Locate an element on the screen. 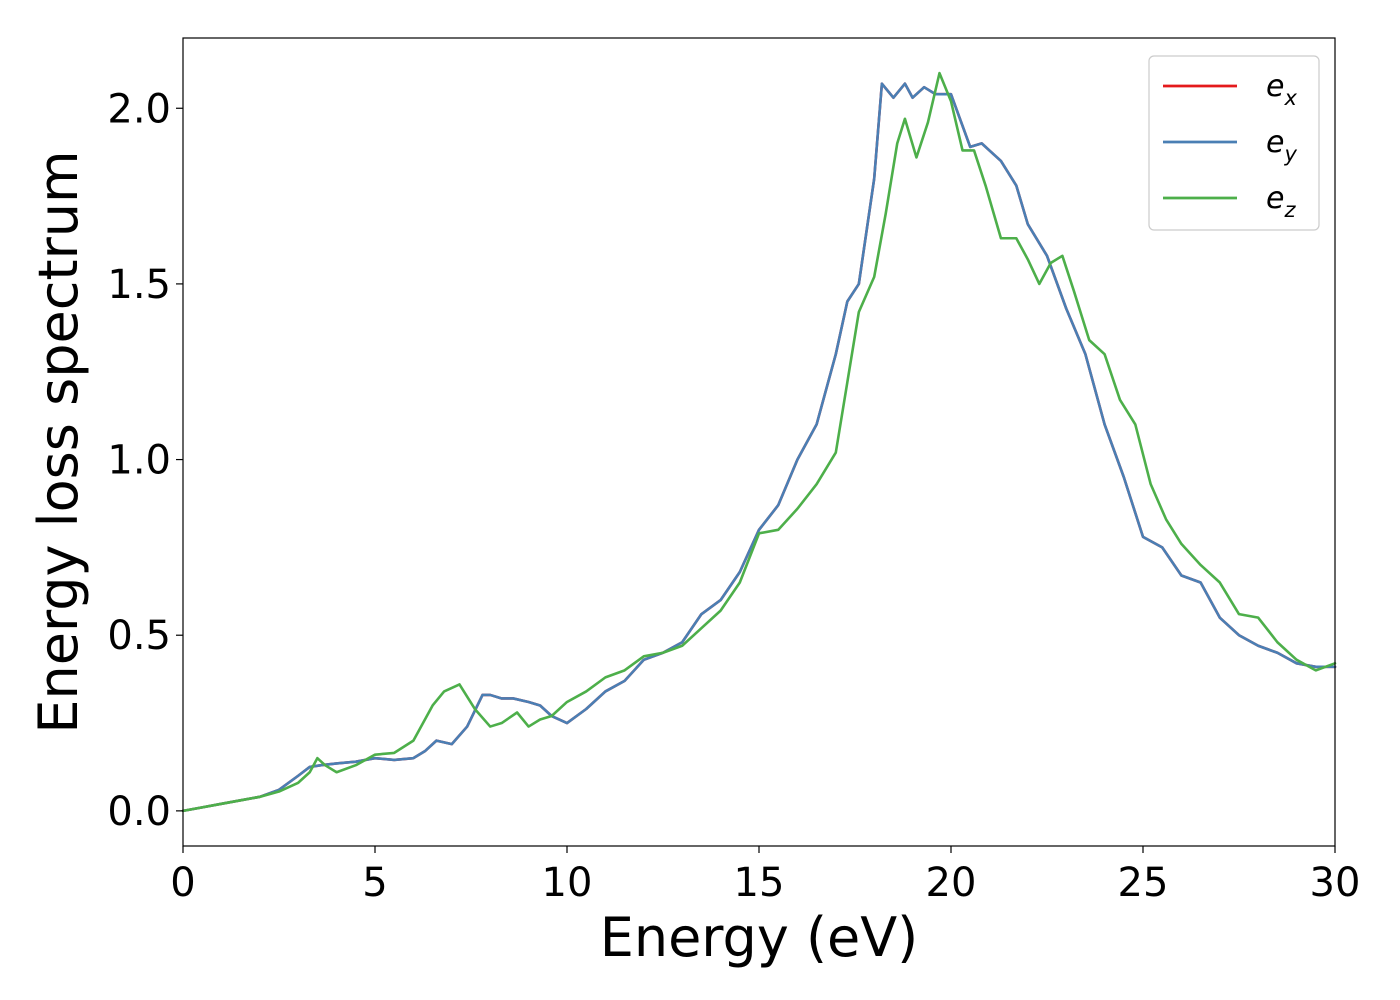 This screenshot has height=1000, width=1400. x-axis-ticks: 0 5 10 15 20 25 30 is located at coordinates (765, 876).